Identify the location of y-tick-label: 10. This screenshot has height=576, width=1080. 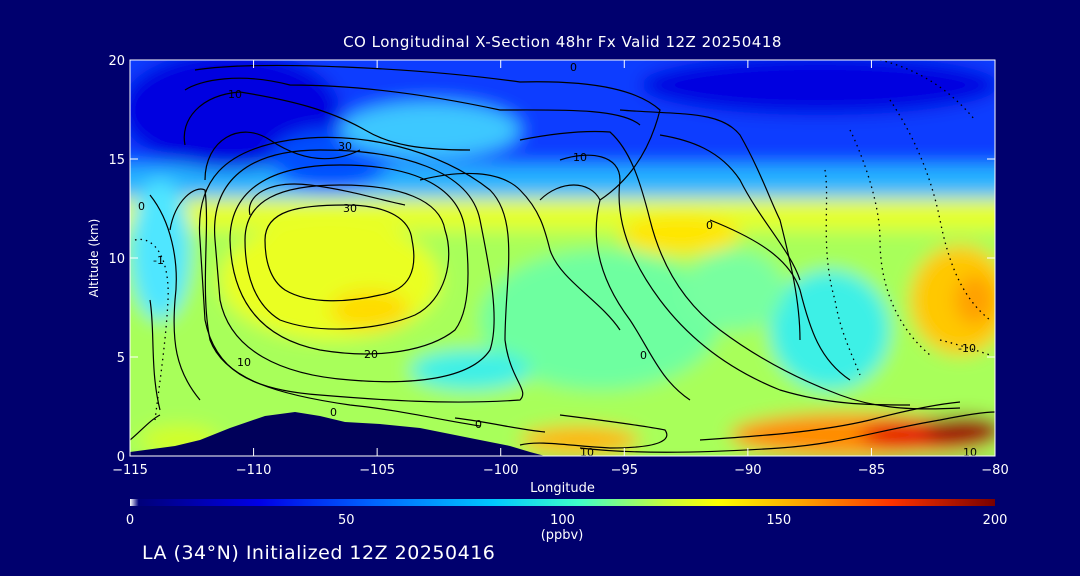
(116, 259).